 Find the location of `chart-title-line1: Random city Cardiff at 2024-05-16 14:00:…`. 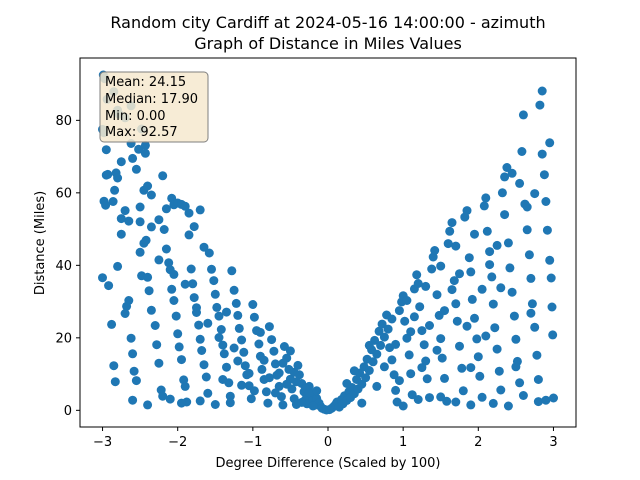

chart-title-line1: Random city Cardiff at 2024-05-16 14:00:… is located at coordinates (327, 22).